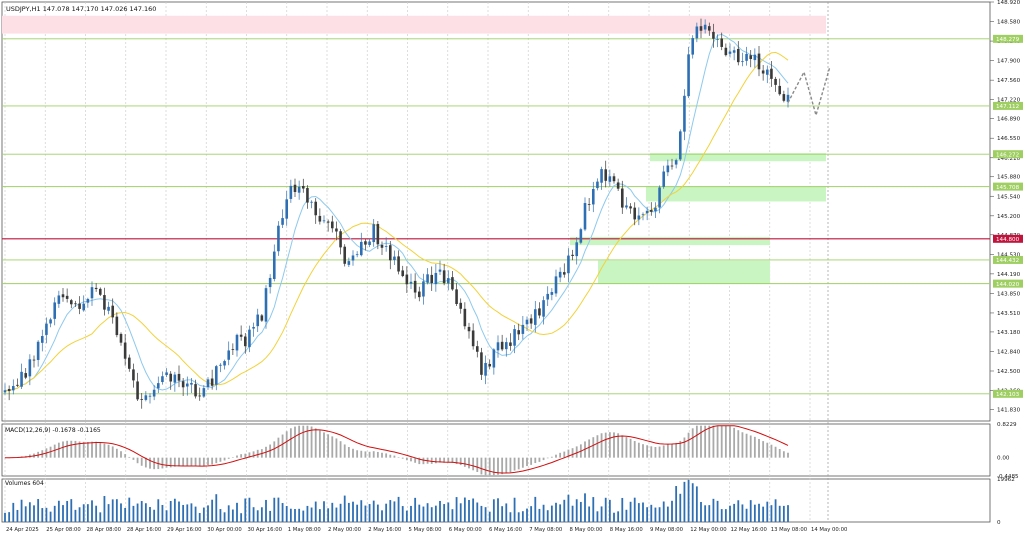  I want to click on time-tick-label: 13 May 08:00, so click(789, 530).